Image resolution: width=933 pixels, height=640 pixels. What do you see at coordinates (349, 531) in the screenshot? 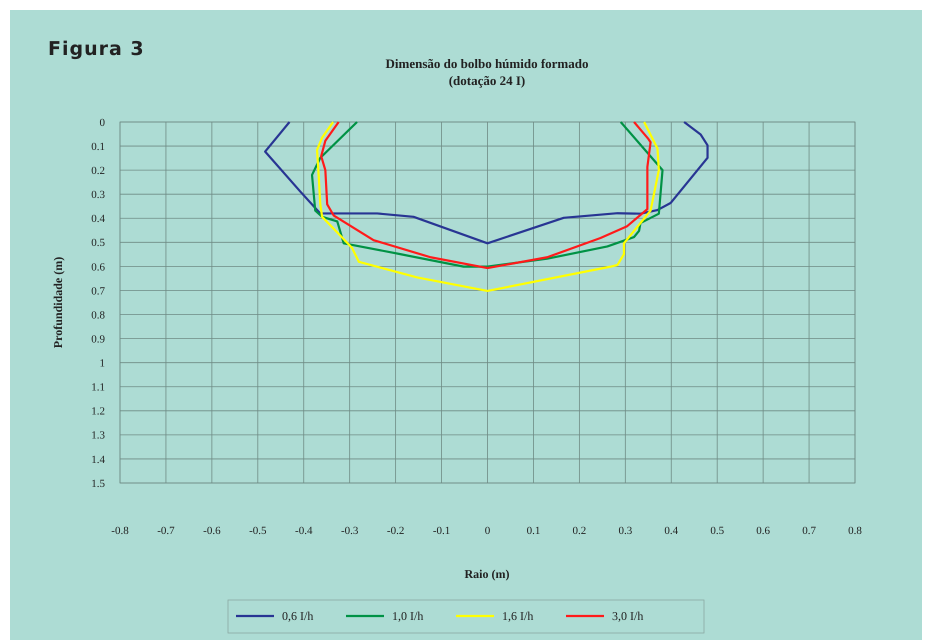
I see `x-tick-label: -0.3` at bounding box center [349, 531].